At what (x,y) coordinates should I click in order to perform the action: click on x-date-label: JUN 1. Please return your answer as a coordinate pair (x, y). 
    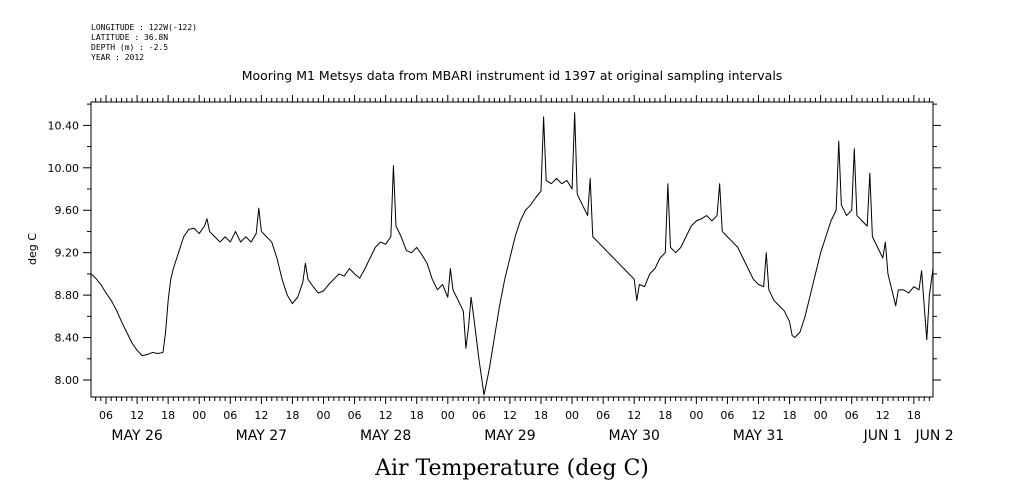
    Looking at the image, I should click on (882, 436).